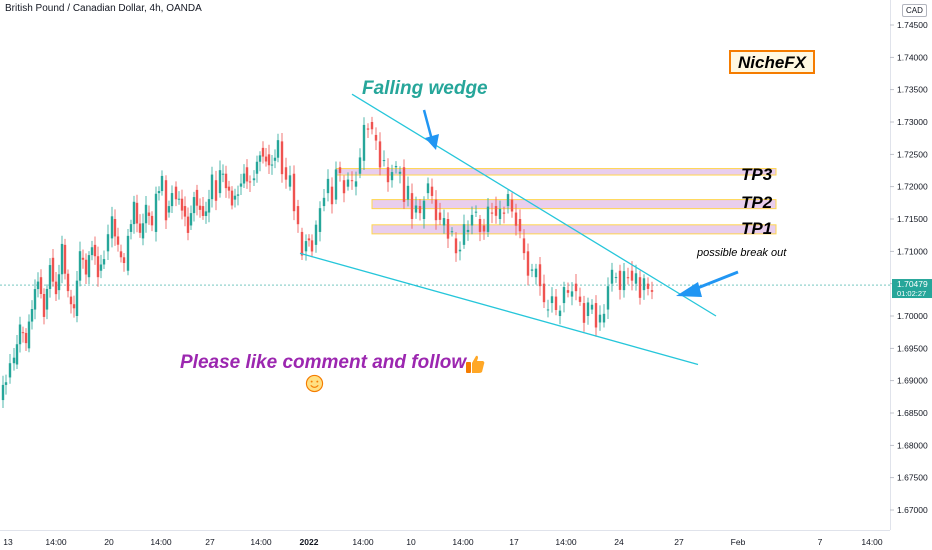 This screenshot has height=550, width=932. I want to click on x-tick-label-13: 27, so click(679, 542).